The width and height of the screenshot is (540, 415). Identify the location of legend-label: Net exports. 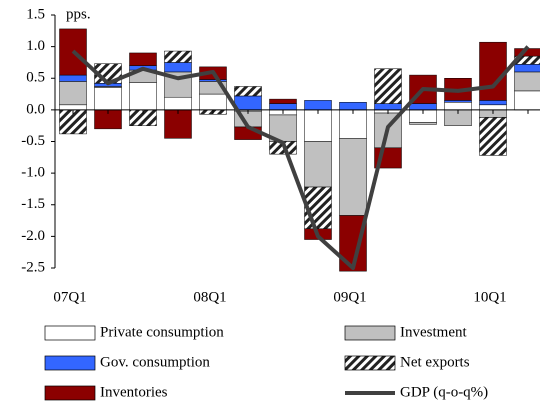
(435, 362).